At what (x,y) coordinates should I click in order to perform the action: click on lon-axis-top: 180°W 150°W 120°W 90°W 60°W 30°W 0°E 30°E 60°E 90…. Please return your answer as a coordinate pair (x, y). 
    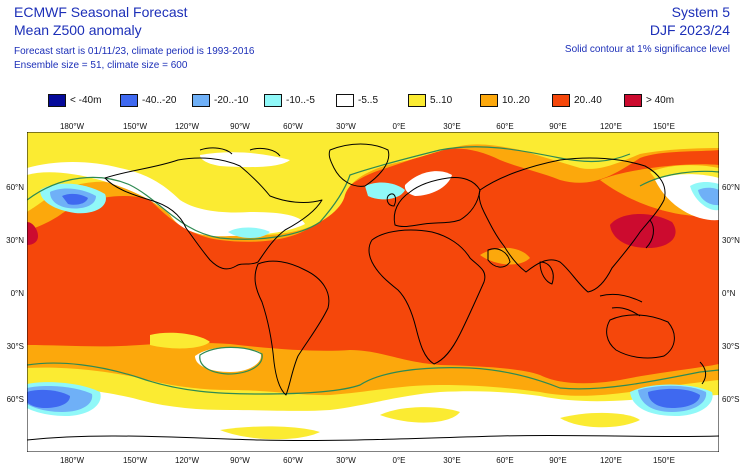
    Looking at the image, I should click on (367, 126).